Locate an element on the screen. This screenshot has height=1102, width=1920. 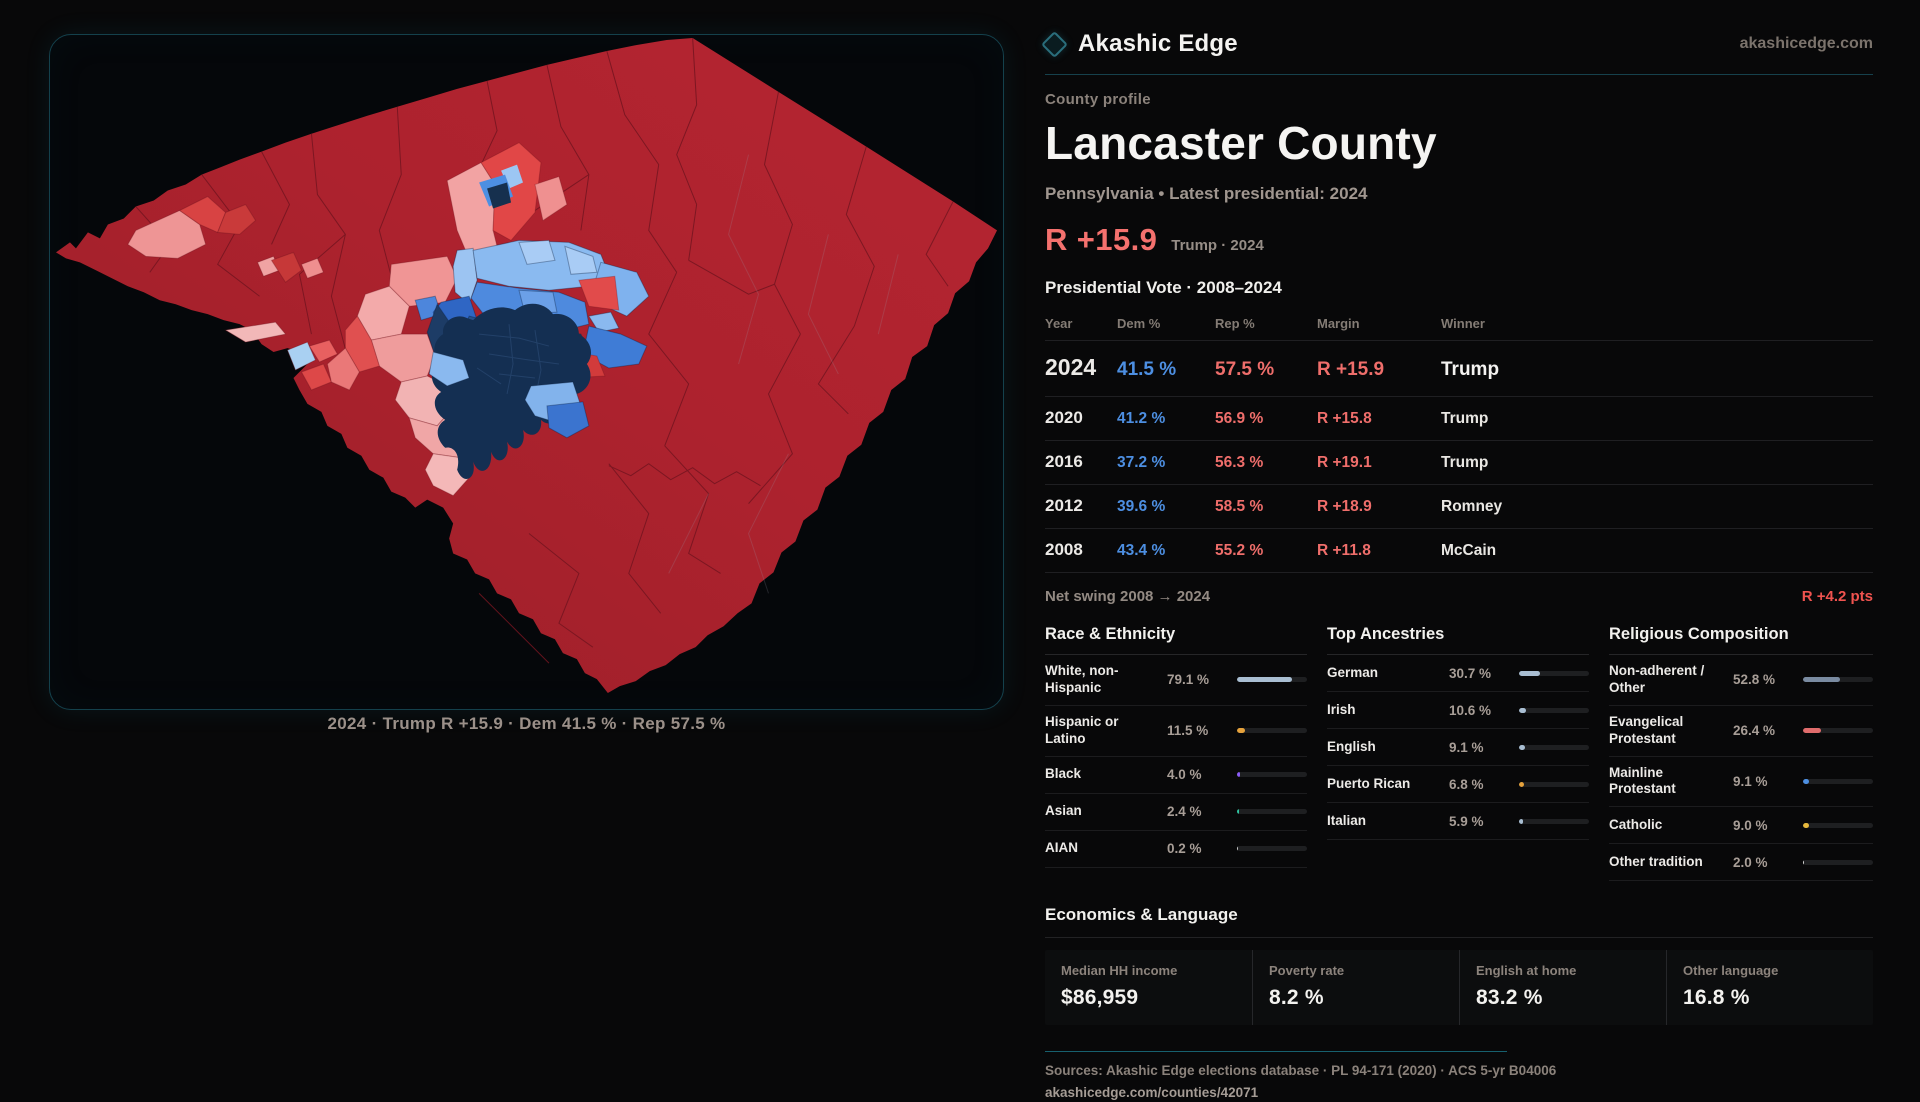
vote-cell-year: 2016 is located at coordinates (1081, 462).